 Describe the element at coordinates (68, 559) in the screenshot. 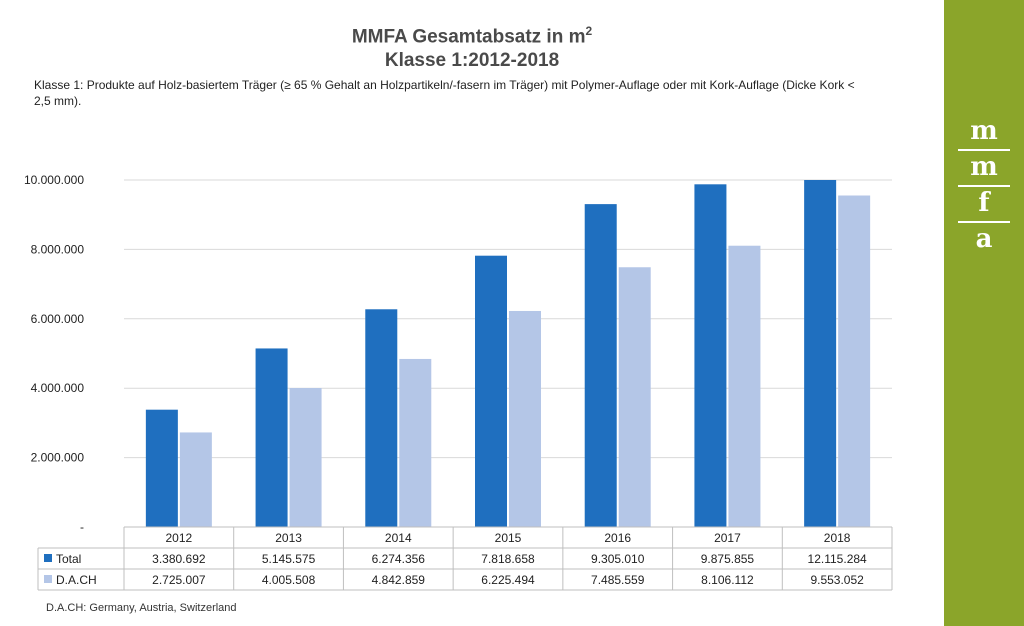

I see `series-name: Total` at that location.